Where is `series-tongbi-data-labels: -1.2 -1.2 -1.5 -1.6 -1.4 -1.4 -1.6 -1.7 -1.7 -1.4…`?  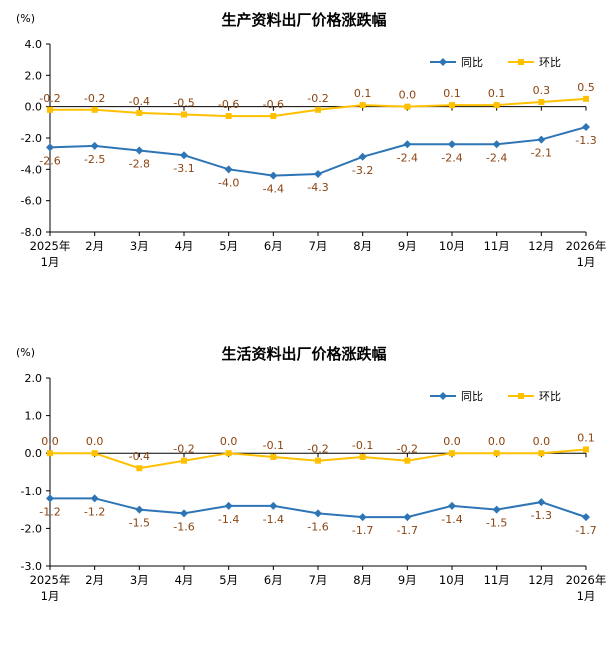
series-tongbi-data-labels: -1.2 -1.2 -1.5 -1.6 -1.4 -1.4 -1.6 -1.7 -1.7 -1.4… is located at coordinates (317, 521).